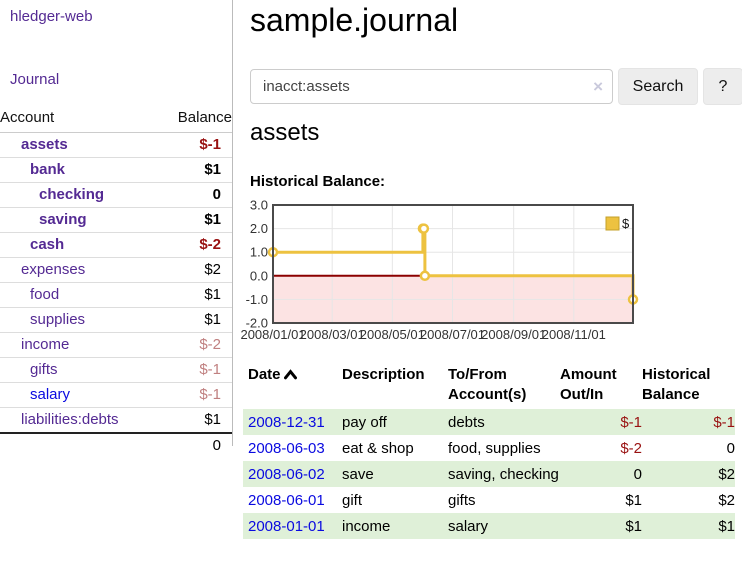  Describe the element at coordinates (637, 474) in the screenshot. I see `transaction-amount: 0` at that location.